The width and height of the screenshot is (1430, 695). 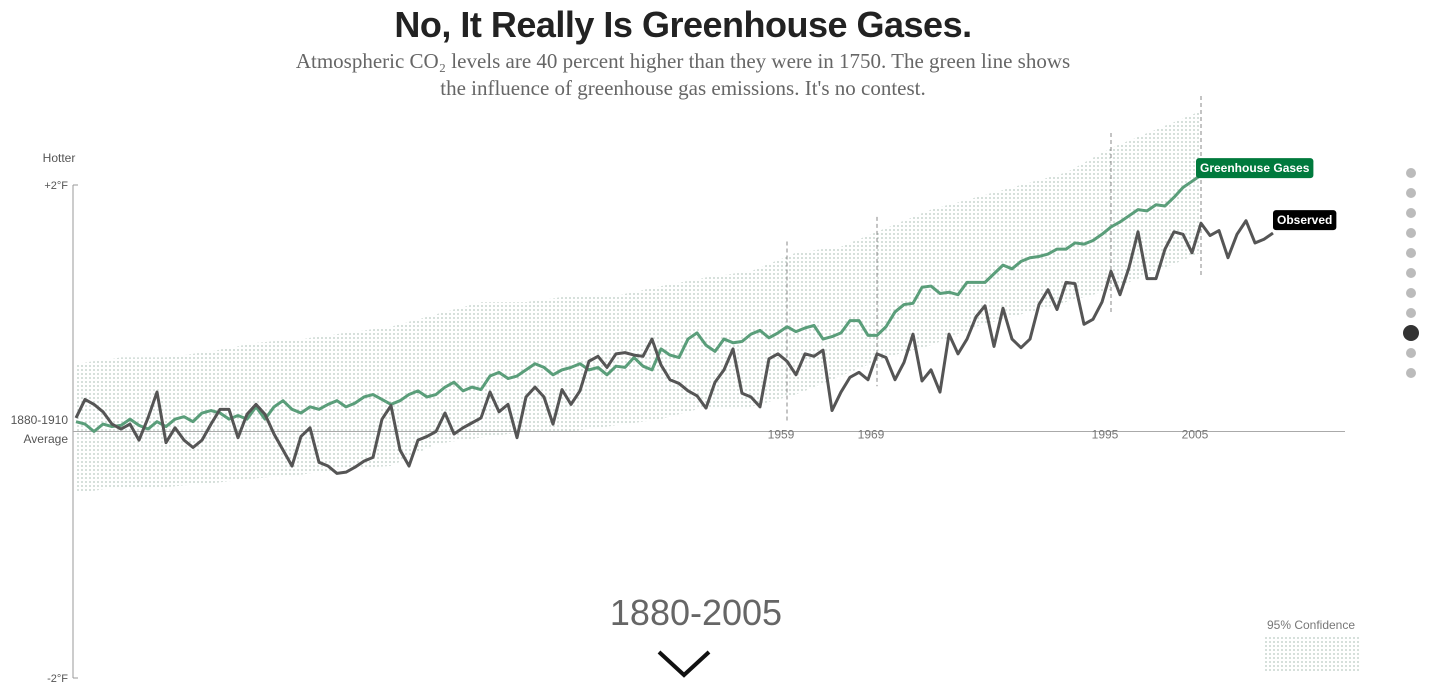 I want to click on period-label: 1880-2005, so click(x=696, y=612).